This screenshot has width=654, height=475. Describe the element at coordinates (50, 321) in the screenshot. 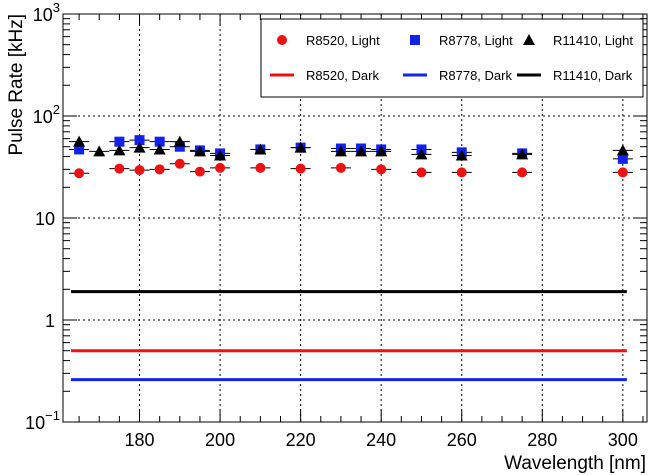

I see `y-tick-label: 1` at that location.